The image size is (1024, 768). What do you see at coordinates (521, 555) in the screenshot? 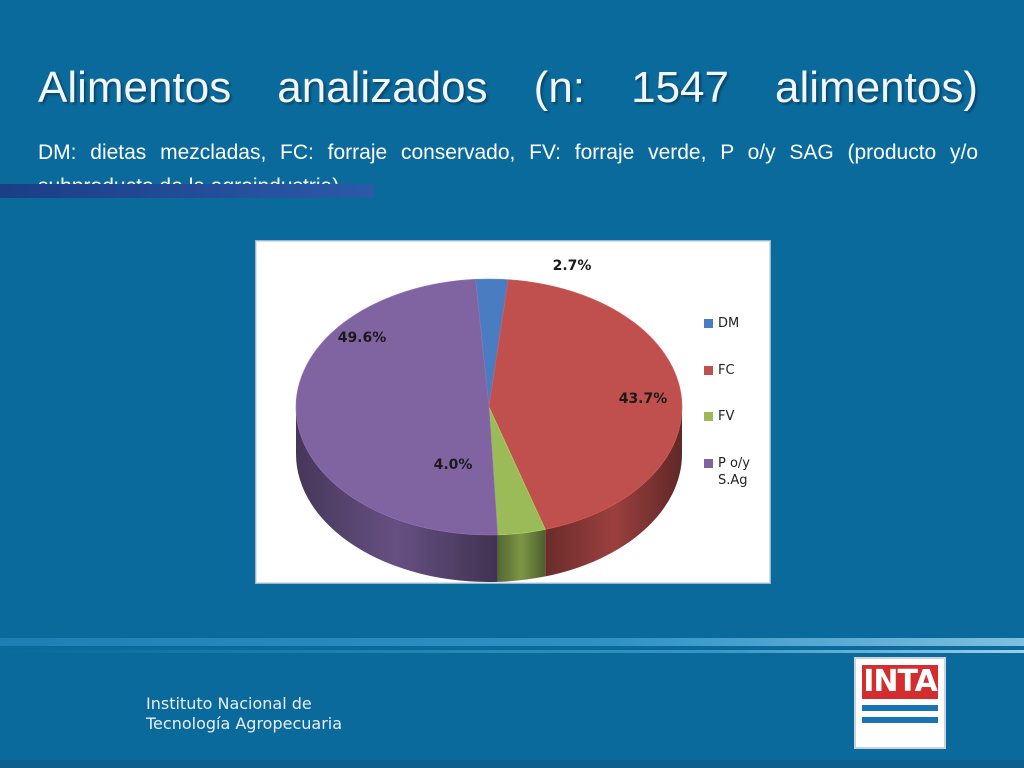
I see `pie-side-fv` at bounding box center [521, 555].